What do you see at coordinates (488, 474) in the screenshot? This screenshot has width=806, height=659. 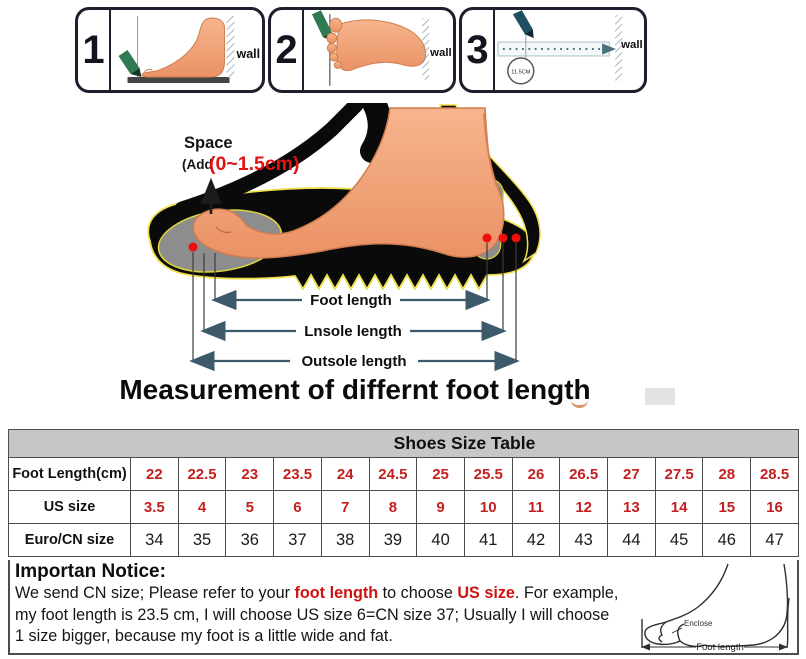 I see `size-cell: 25.5` at bounding box center [488, 474].